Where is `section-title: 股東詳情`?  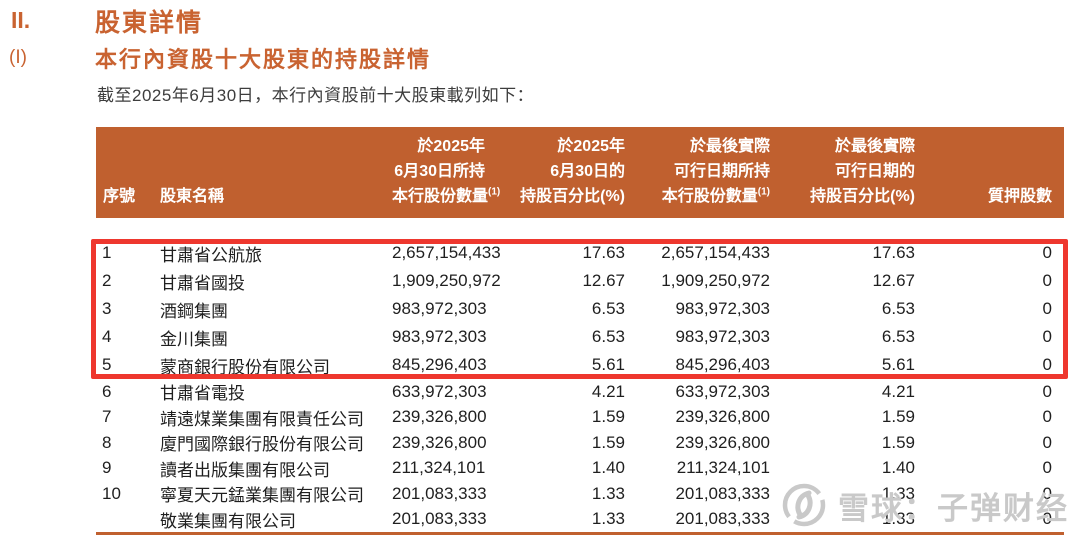 section-title: 股東詳情 is located at coordinates (149, 23).